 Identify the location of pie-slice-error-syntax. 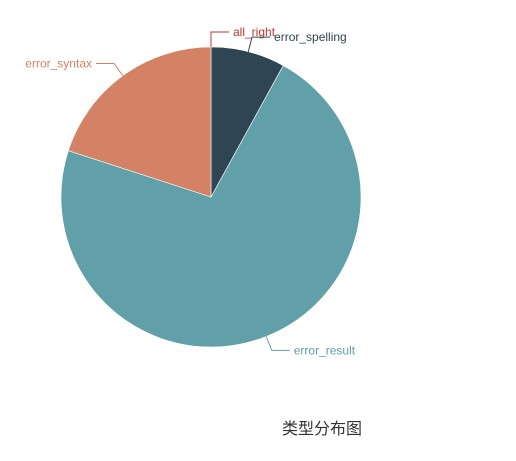
(139, 122).